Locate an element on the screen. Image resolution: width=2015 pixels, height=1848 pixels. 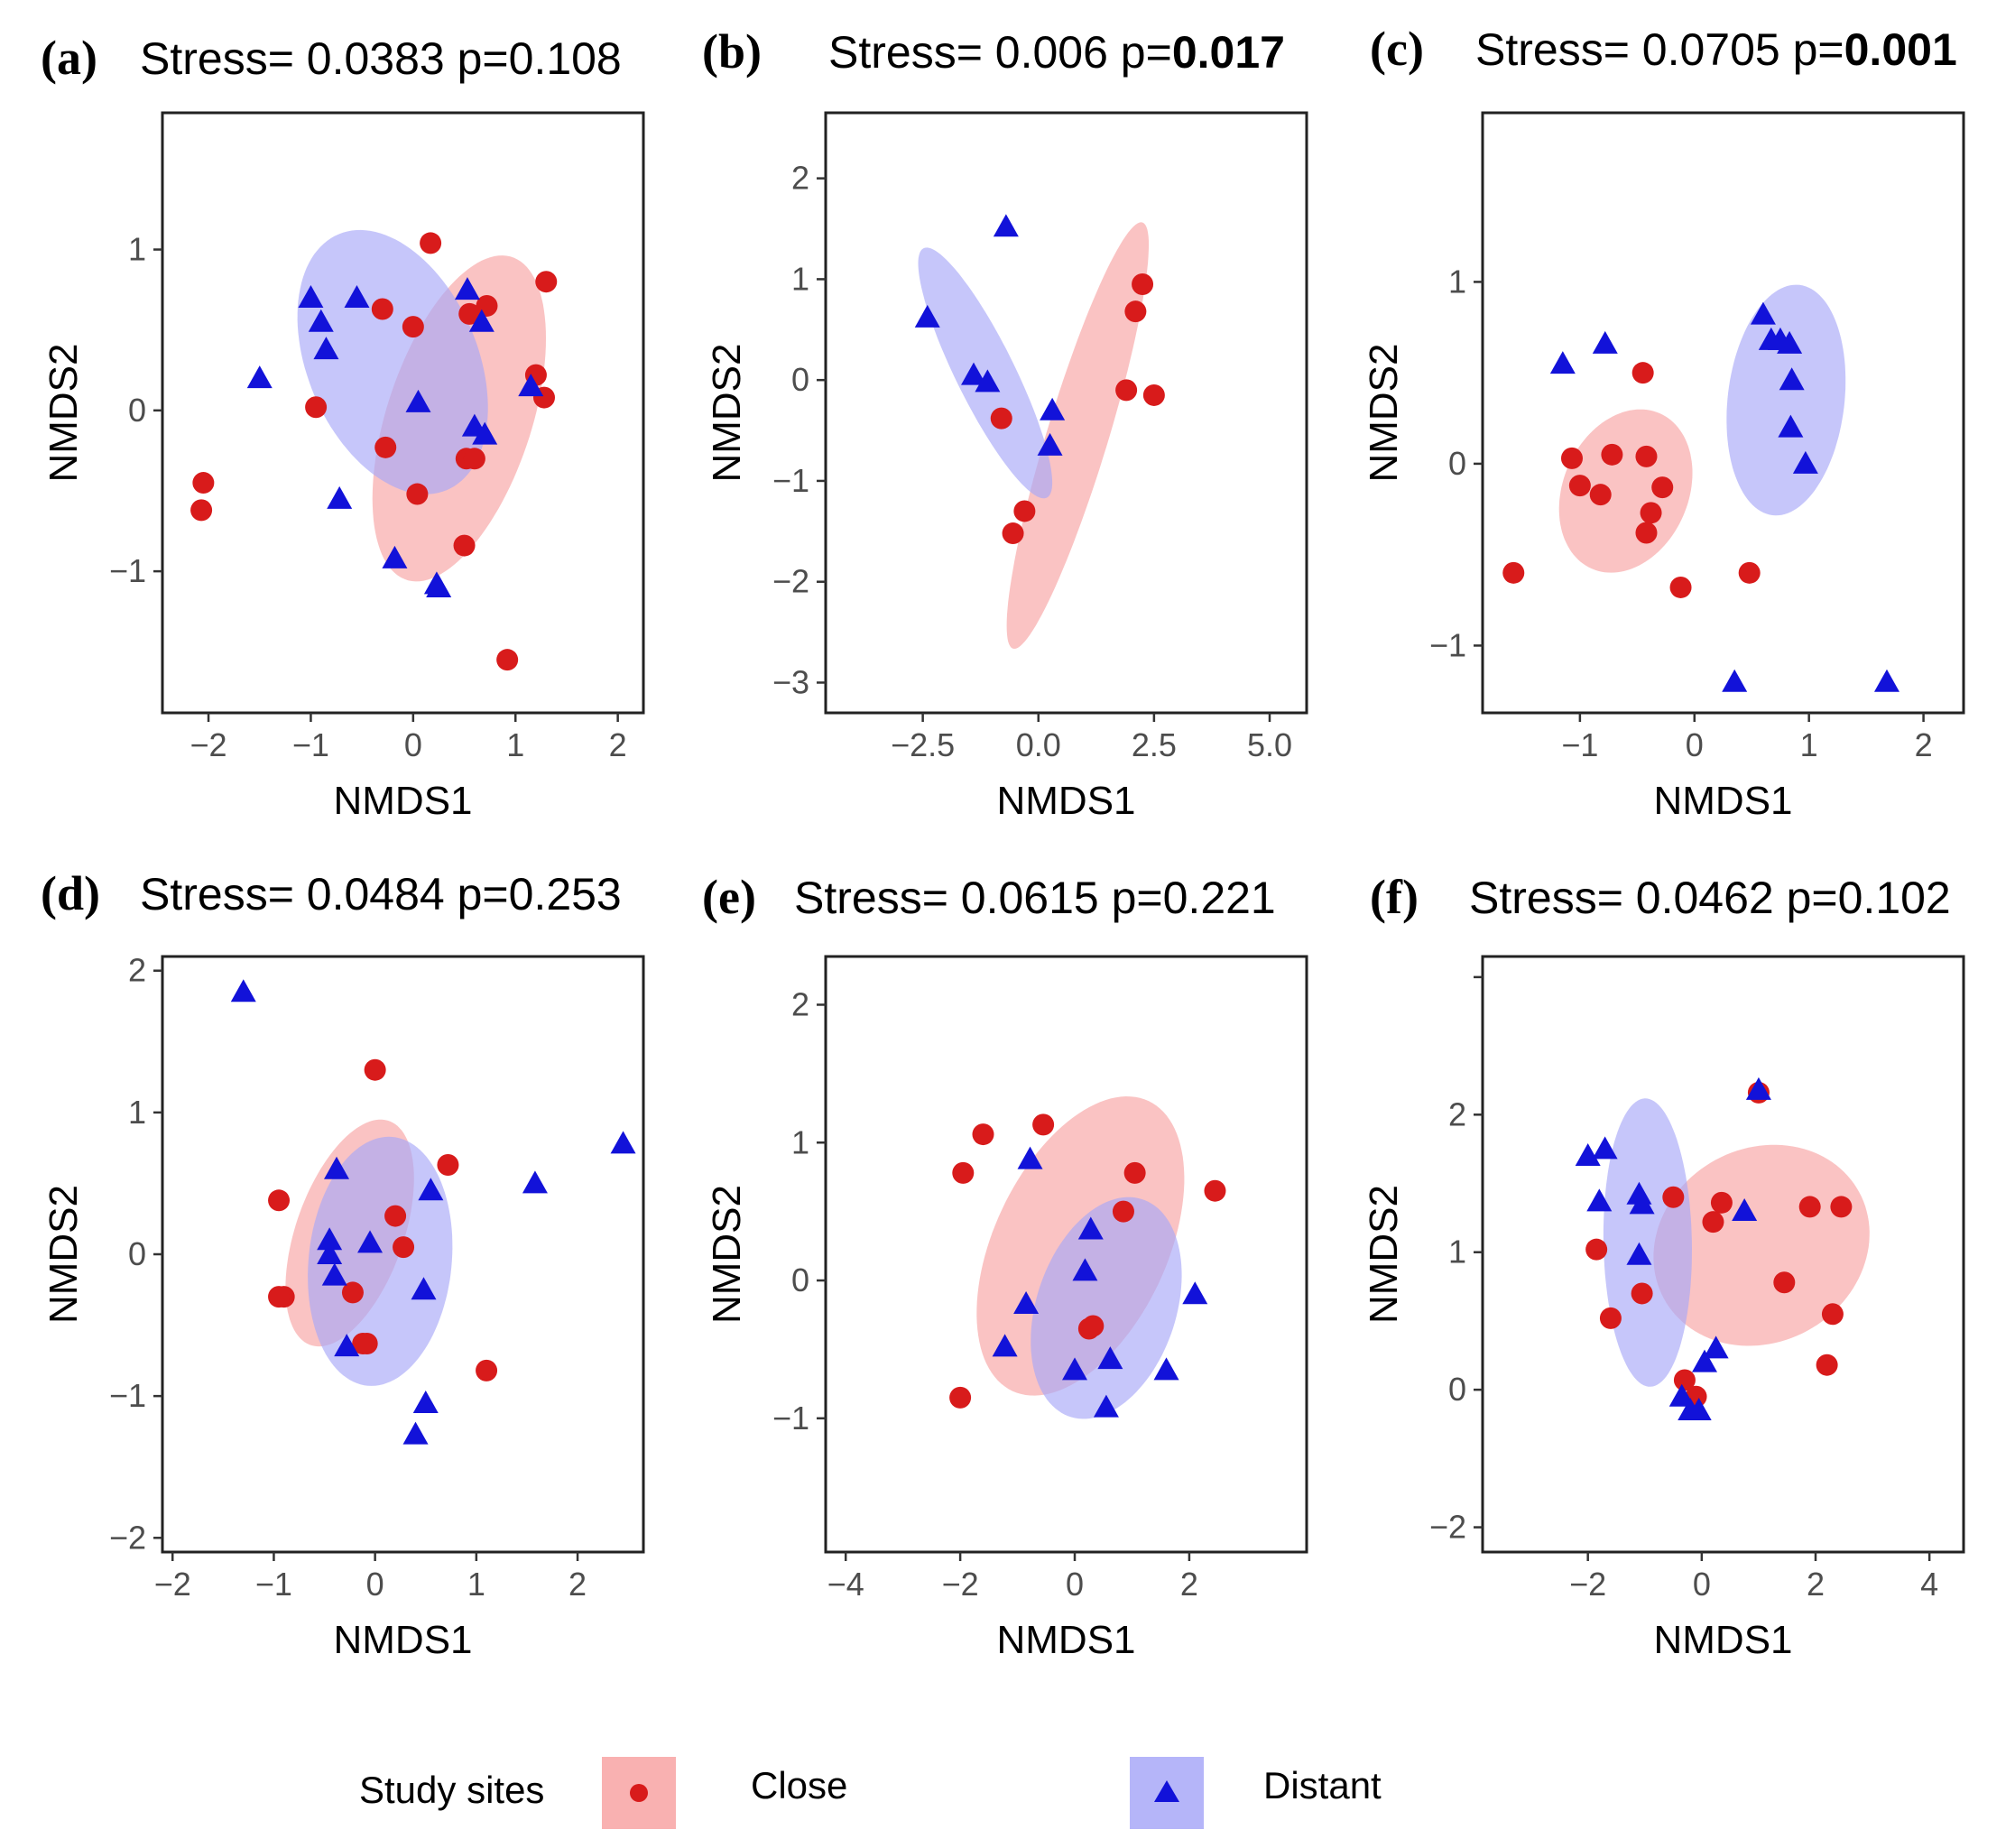
panel-letter: (c) is located at coordinates (1397, 49).